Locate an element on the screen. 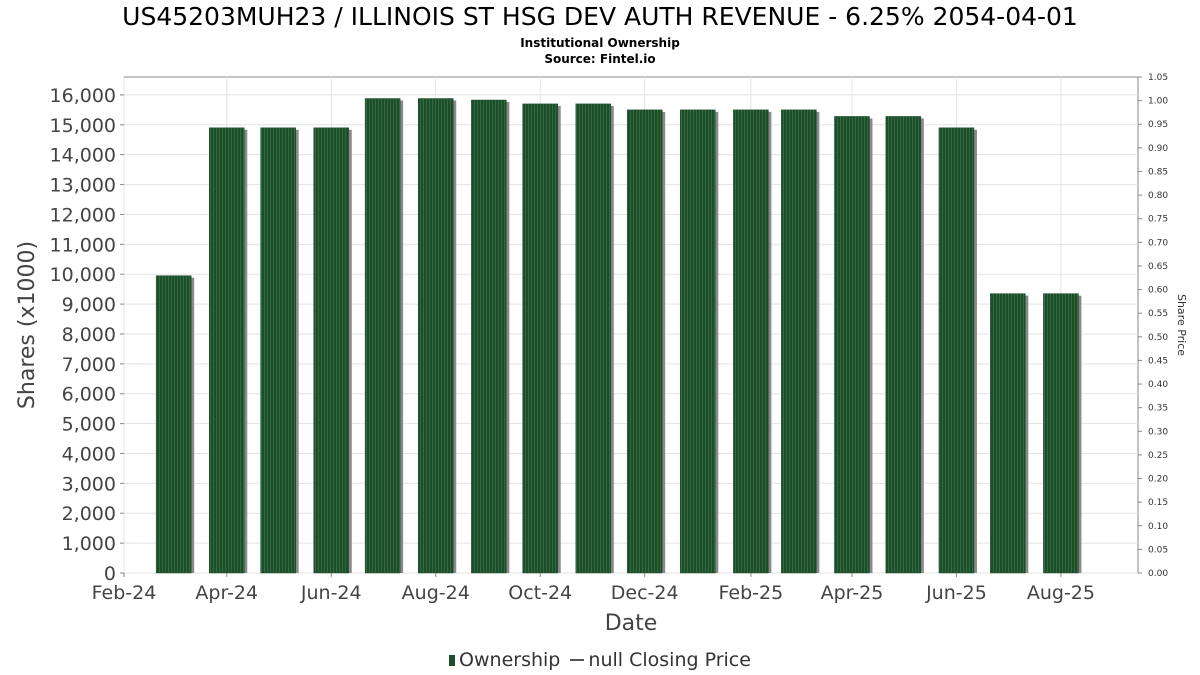 This screenshot has width=1200, height=675. legend-label-price: null Closing Price is located at coordinates (669, 659).